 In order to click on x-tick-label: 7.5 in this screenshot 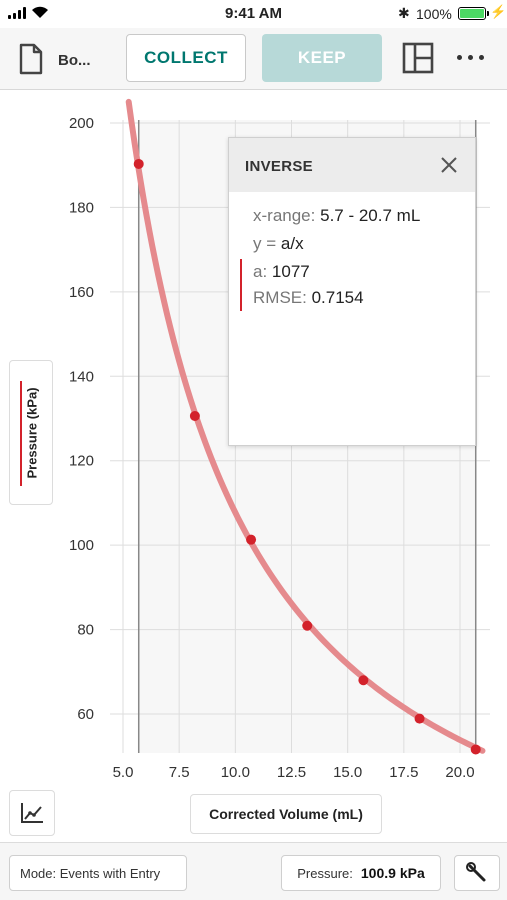, I will do `click(179, 772)`.